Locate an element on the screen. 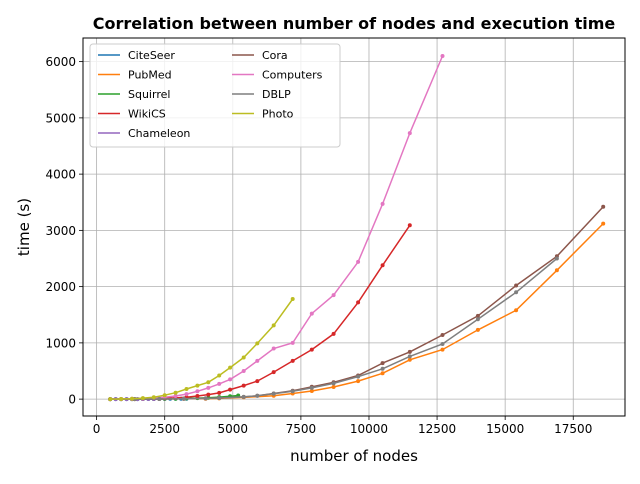 Image resolution: width=640 pixels, height=484 pixels. legend-label-photo: Photo is located at coordinates (278, 114).